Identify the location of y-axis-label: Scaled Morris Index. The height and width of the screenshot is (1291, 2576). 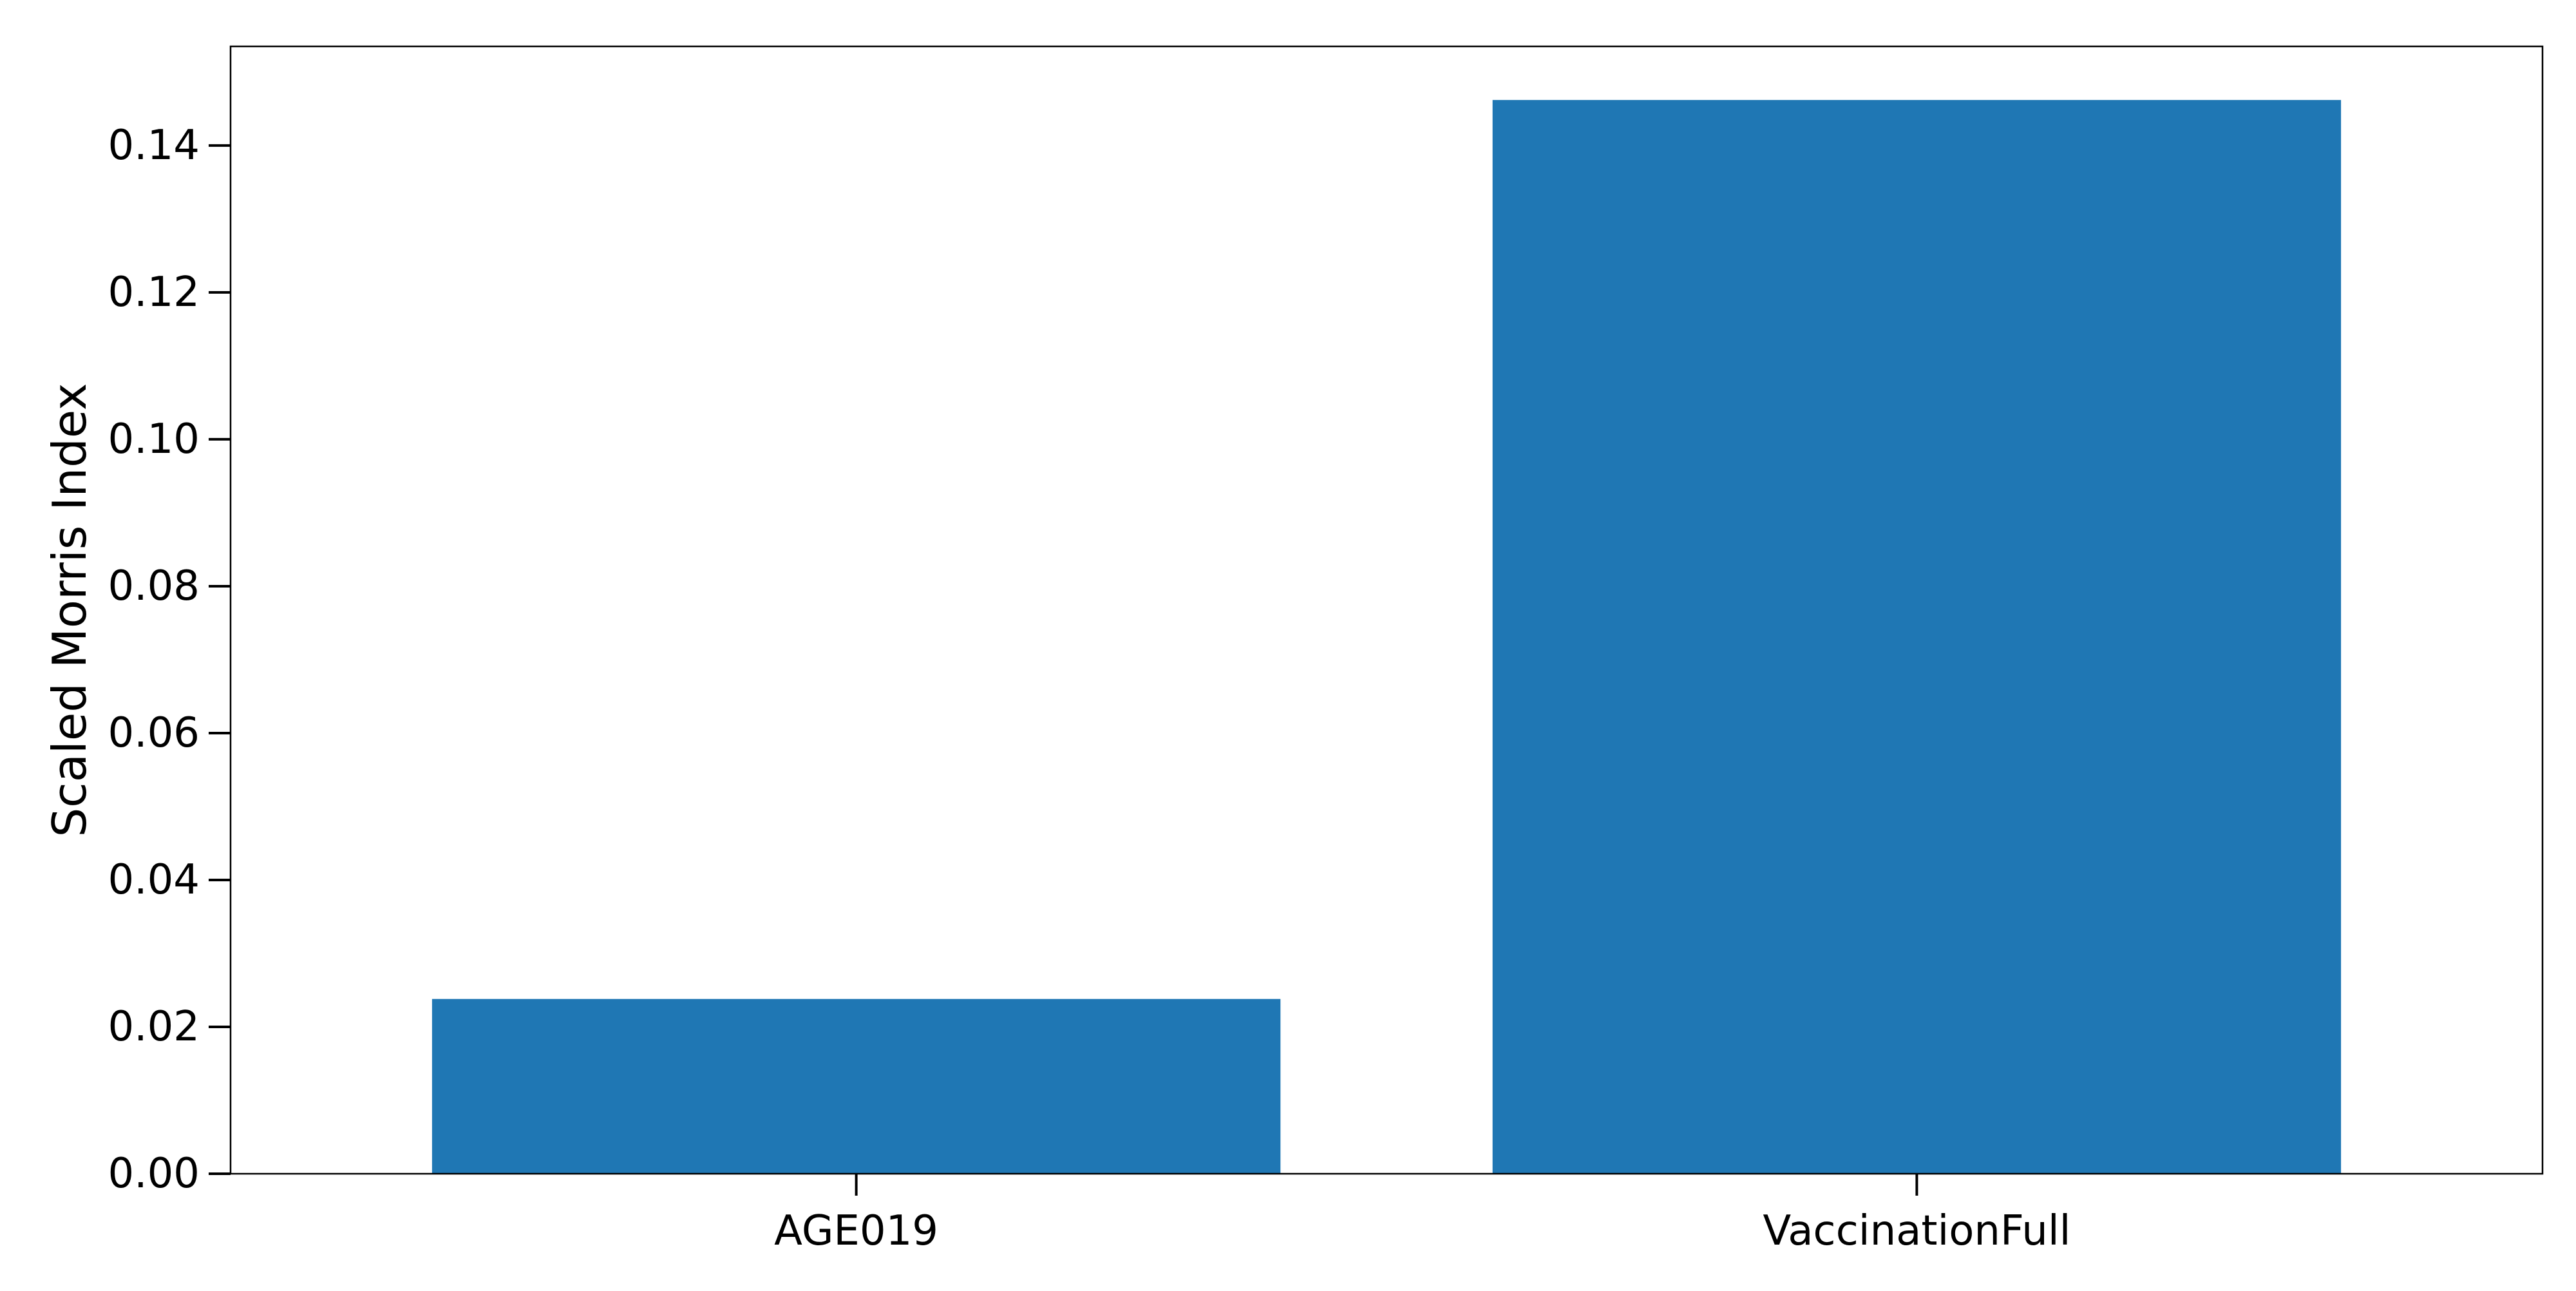
(70, 610).